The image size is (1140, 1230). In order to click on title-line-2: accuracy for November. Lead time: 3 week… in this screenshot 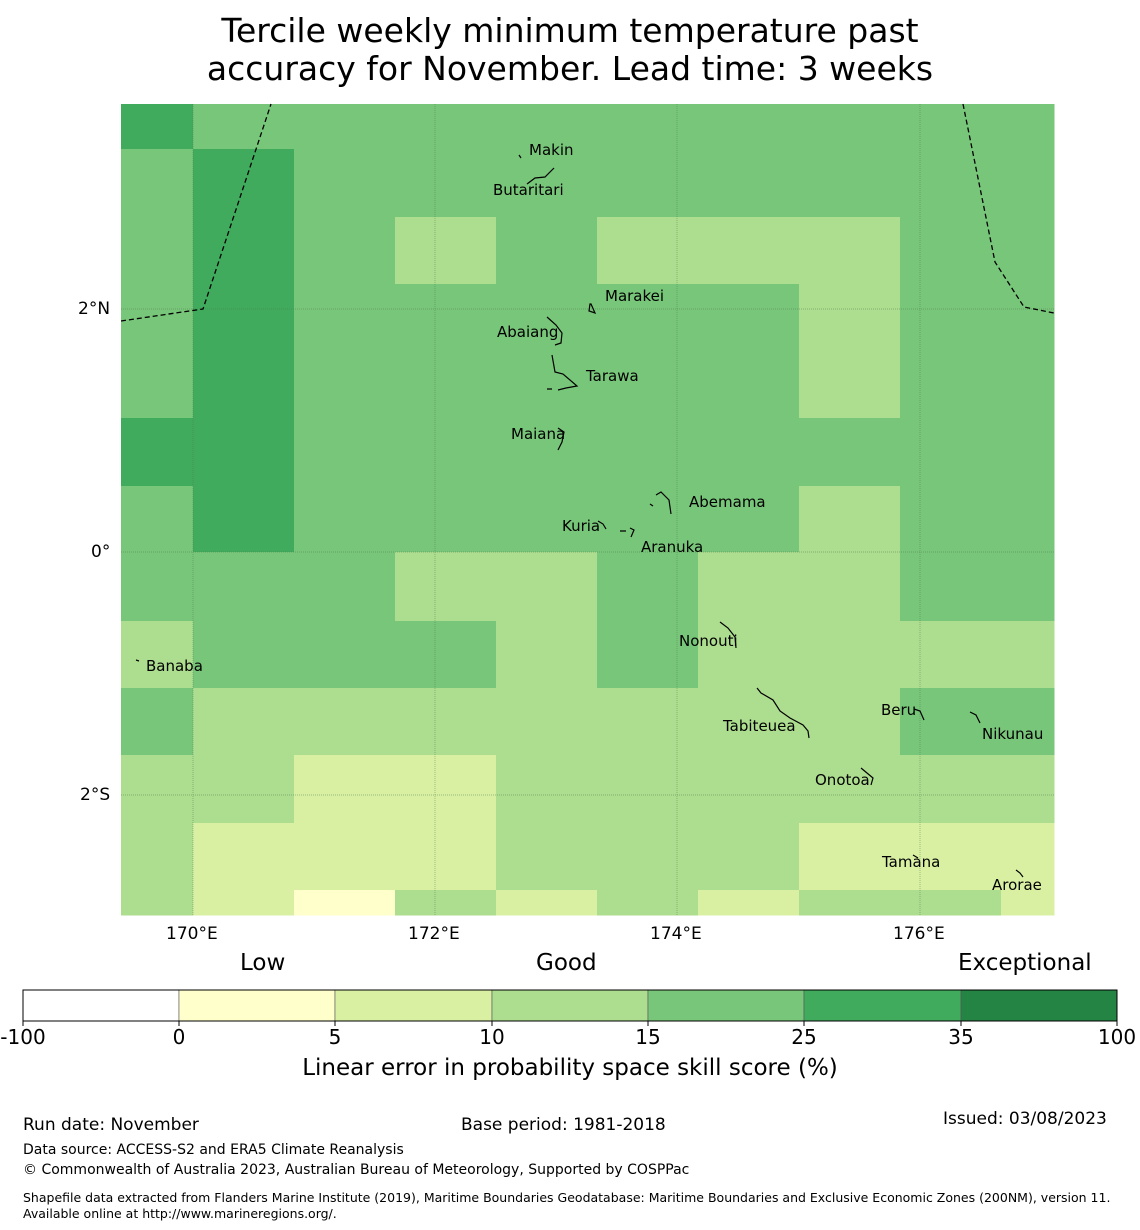, I will do `click(570, 68)`.